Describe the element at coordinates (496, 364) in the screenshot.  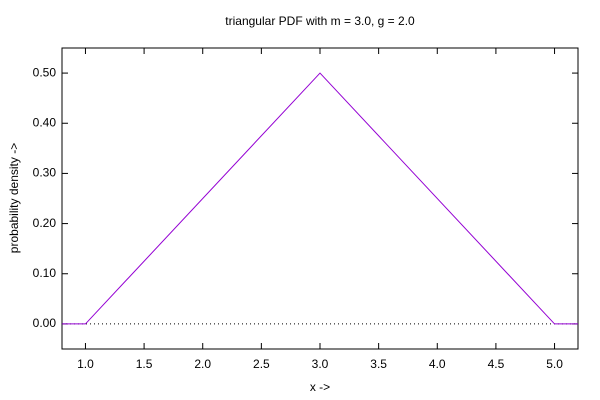
I see `x-tick-label: 4.5` at that location.